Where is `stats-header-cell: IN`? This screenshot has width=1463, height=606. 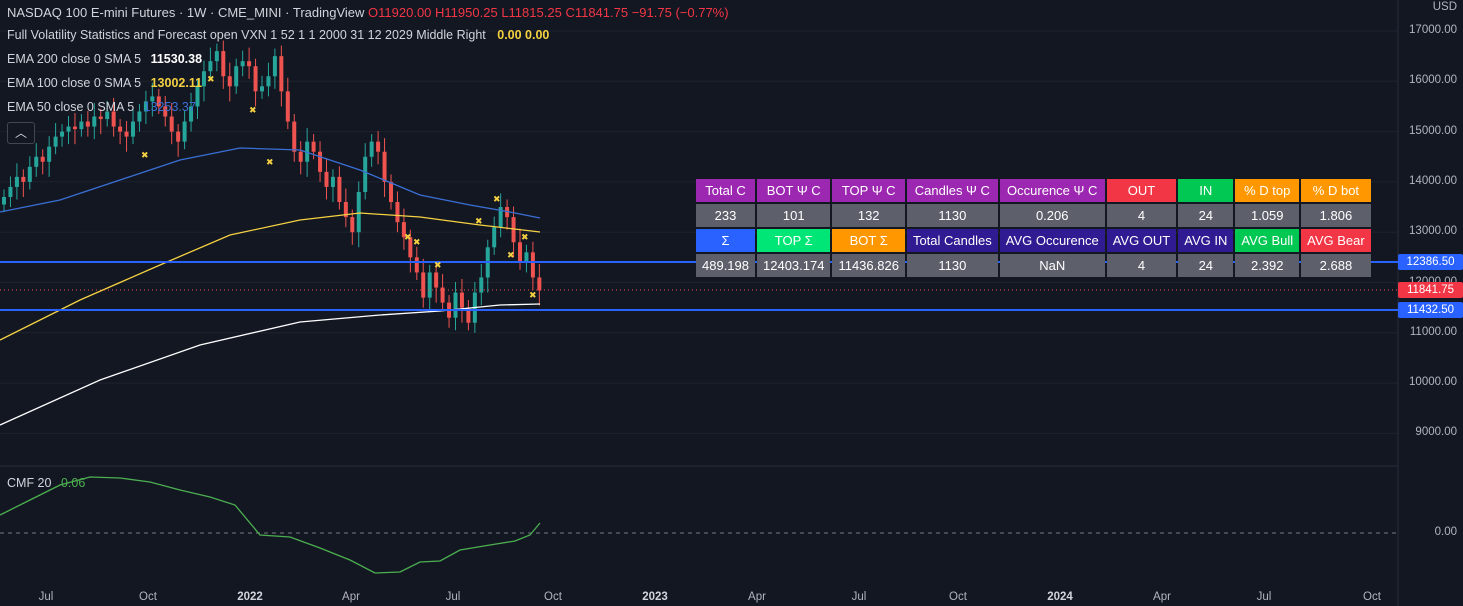 stats-header-cell: IN is located at coordinates (1206, 190).